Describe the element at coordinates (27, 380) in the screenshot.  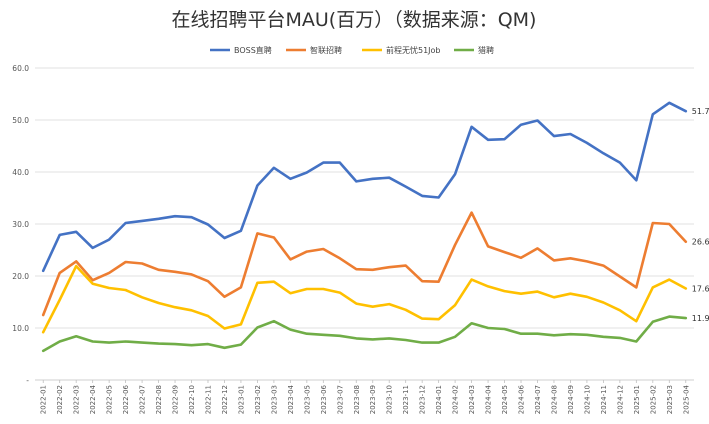
I see `y-tick-label: -` at that location.